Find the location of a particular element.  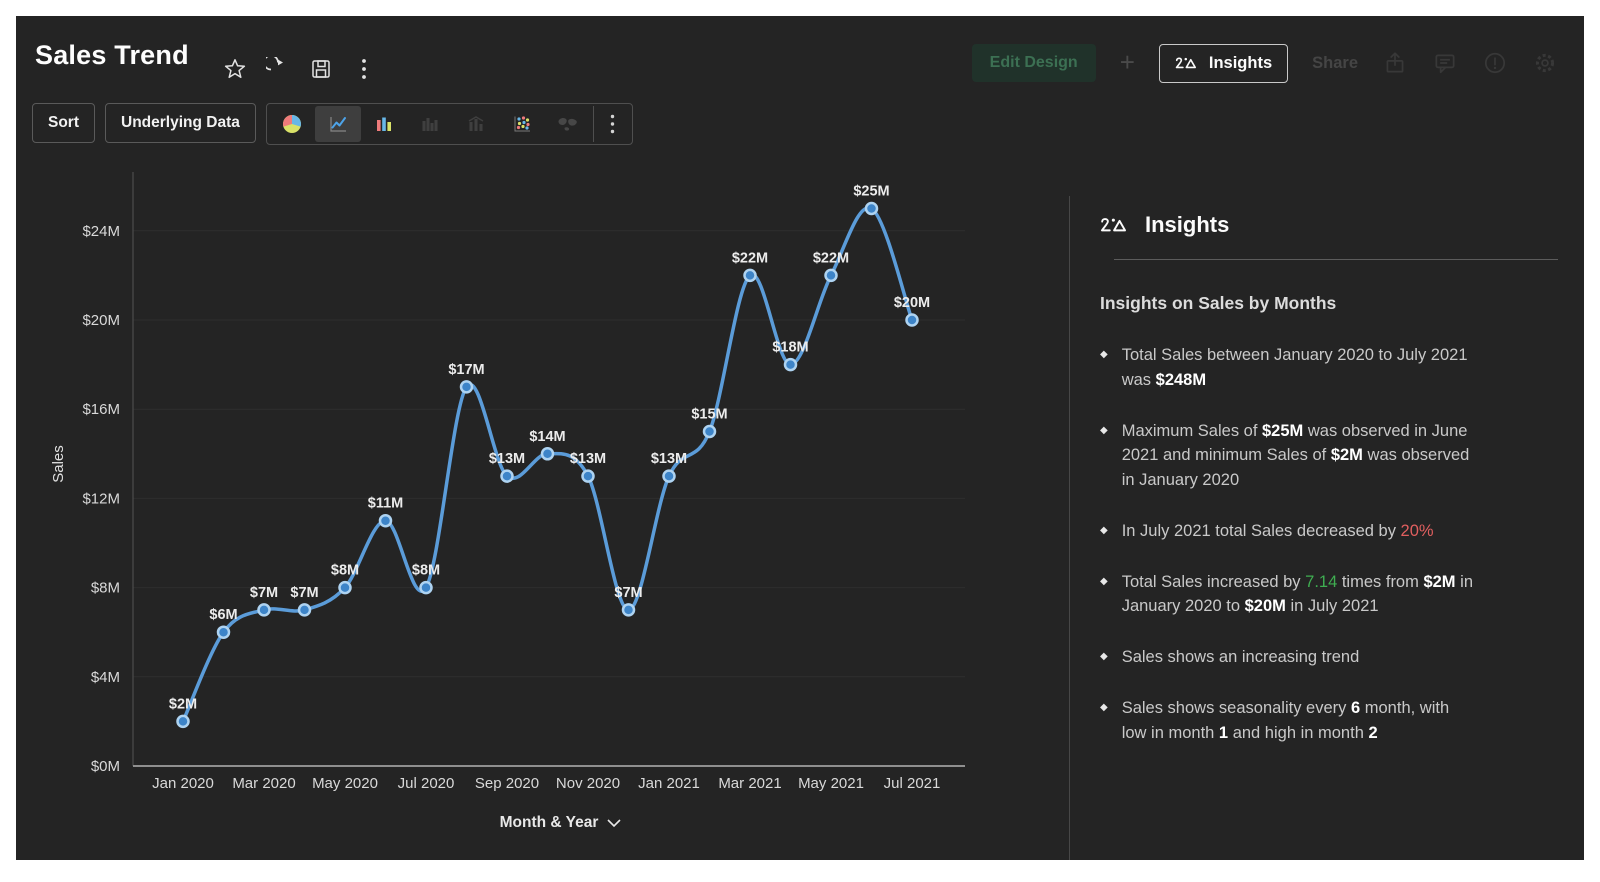

insight-item: ◆ Sales shows an increasing trend is located at coordinates (1329, 657).